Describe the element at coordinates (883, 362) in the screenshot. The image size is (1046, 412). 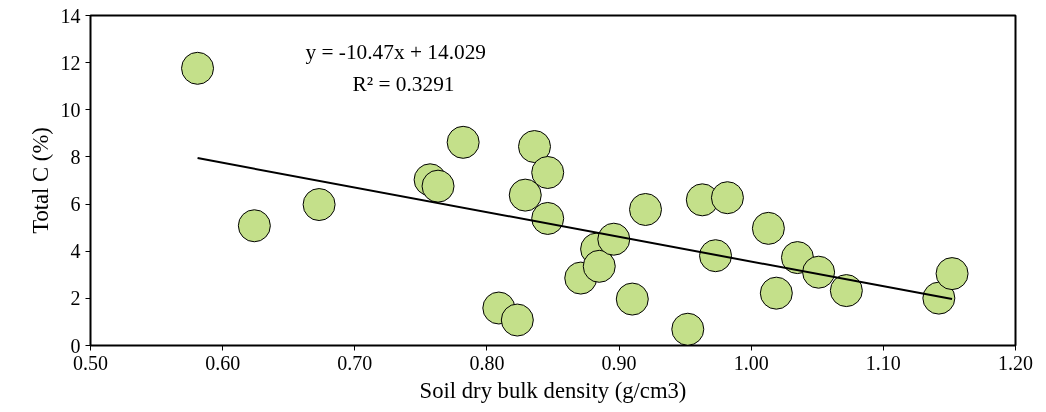
I see `x-tick-label: 1.10` at that location.